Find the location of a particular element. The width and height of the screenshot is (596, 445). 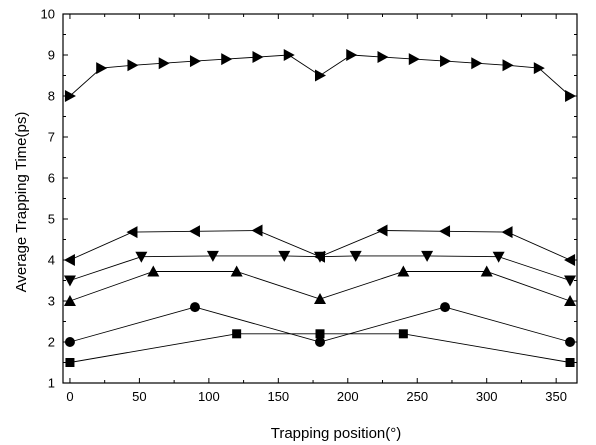

y-tick-label: 9 is located at coordinates (51, 55).